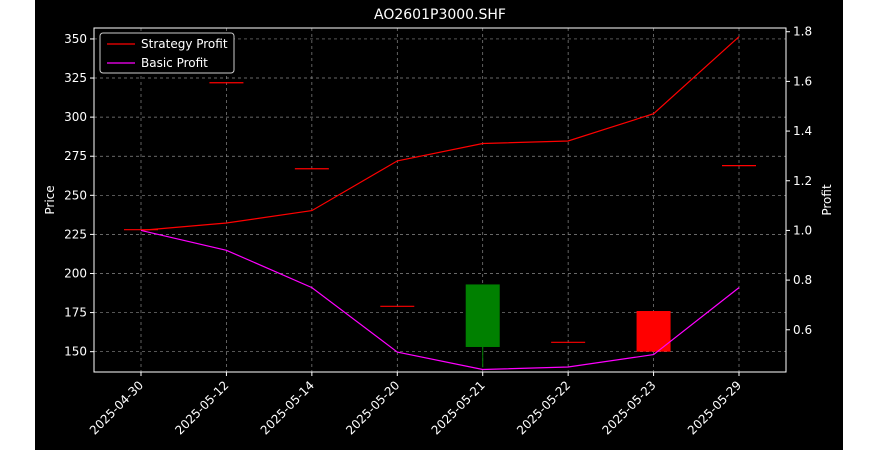  I want to click on y-axis-right-label: Profit, so click(827, 200).